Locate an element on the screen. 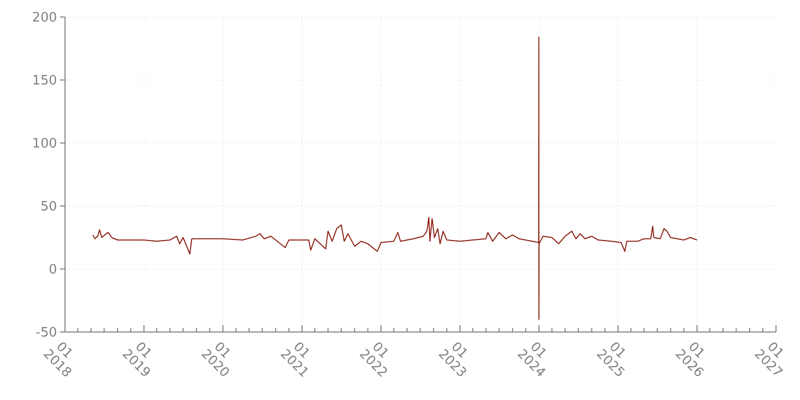 The height and width of the screenshot is (400, 800). y-tick-label: 0 is located at coordinates (52, 270).